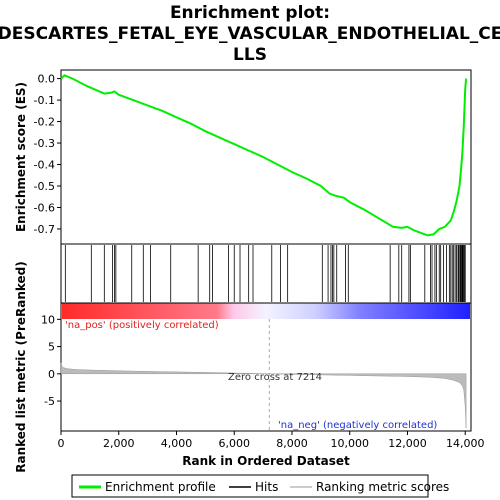 This screenshot has height=500, width=500. What do you see at coordinates (465, 443) in the screenshot?
I see `x-tick-label: 14,000` at bounding box center [465, 443].